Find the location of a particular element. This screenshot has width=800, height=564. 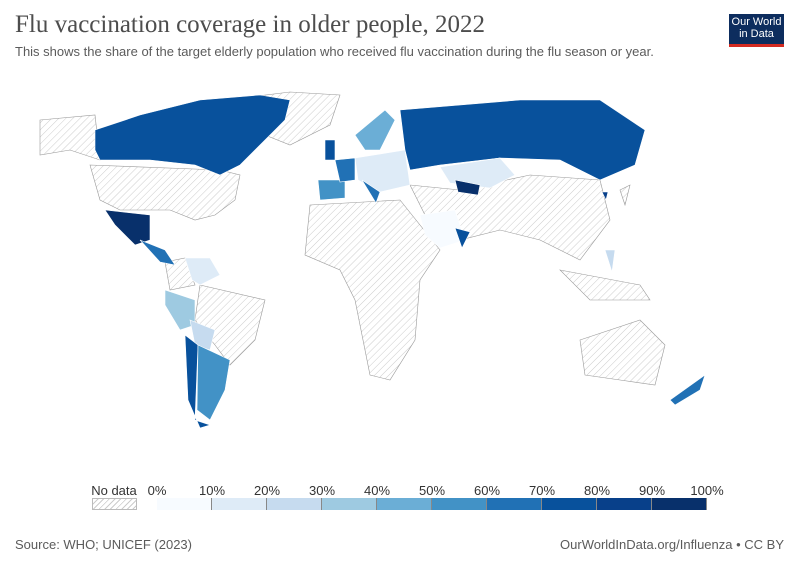

country-france is located at coordinates (345, 170).